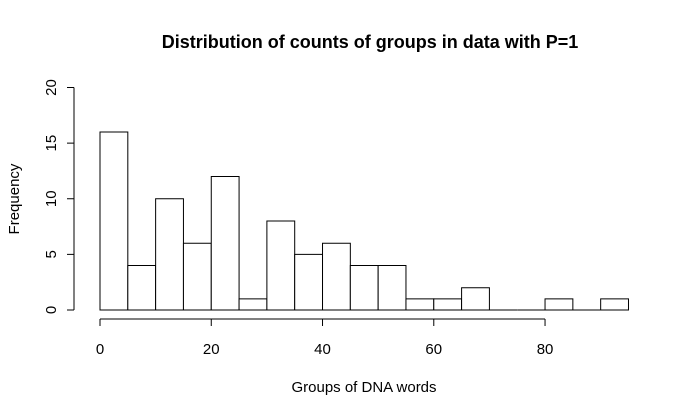 This screenshot has height=417, width=691. I want to click on x-axis-label: Groups of DNA words, so click(363, 387).